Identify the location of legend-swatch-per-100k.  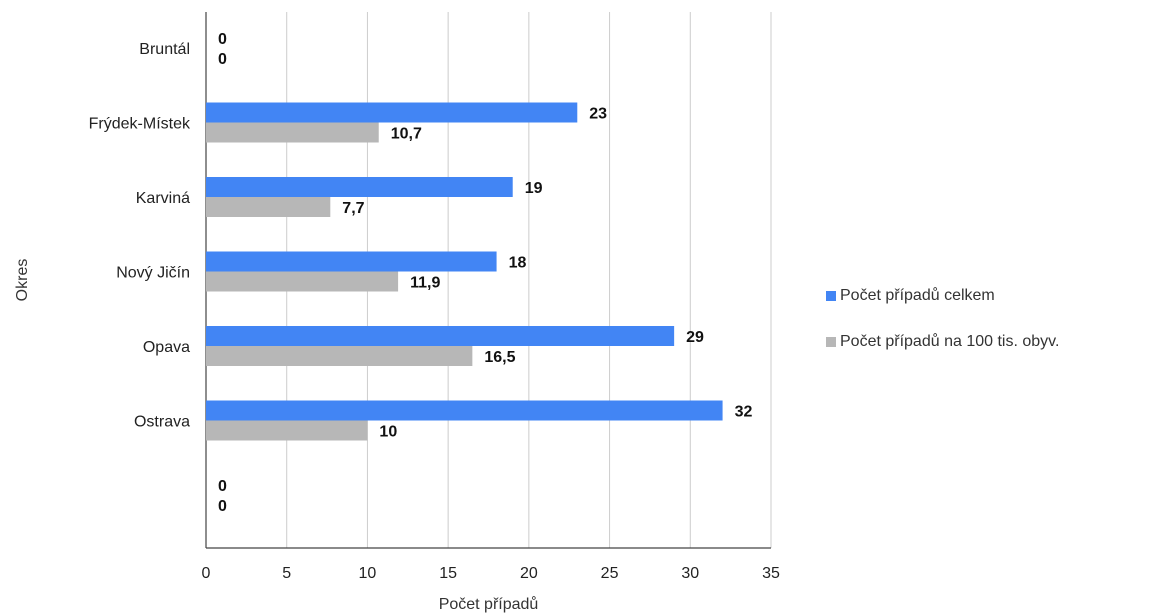
(831, 342).